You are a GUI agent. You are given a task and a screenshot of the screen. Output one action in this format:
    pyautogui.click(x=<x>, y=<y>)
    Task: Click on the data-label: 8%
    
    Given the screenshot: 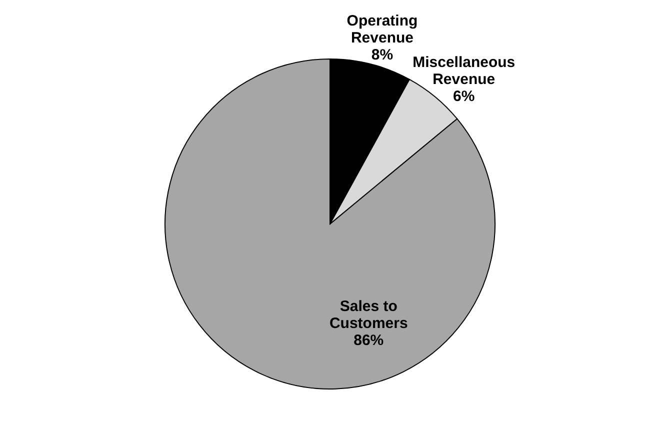 What is the action you would take?
    pyautogui.click(x=382, y=55)
    